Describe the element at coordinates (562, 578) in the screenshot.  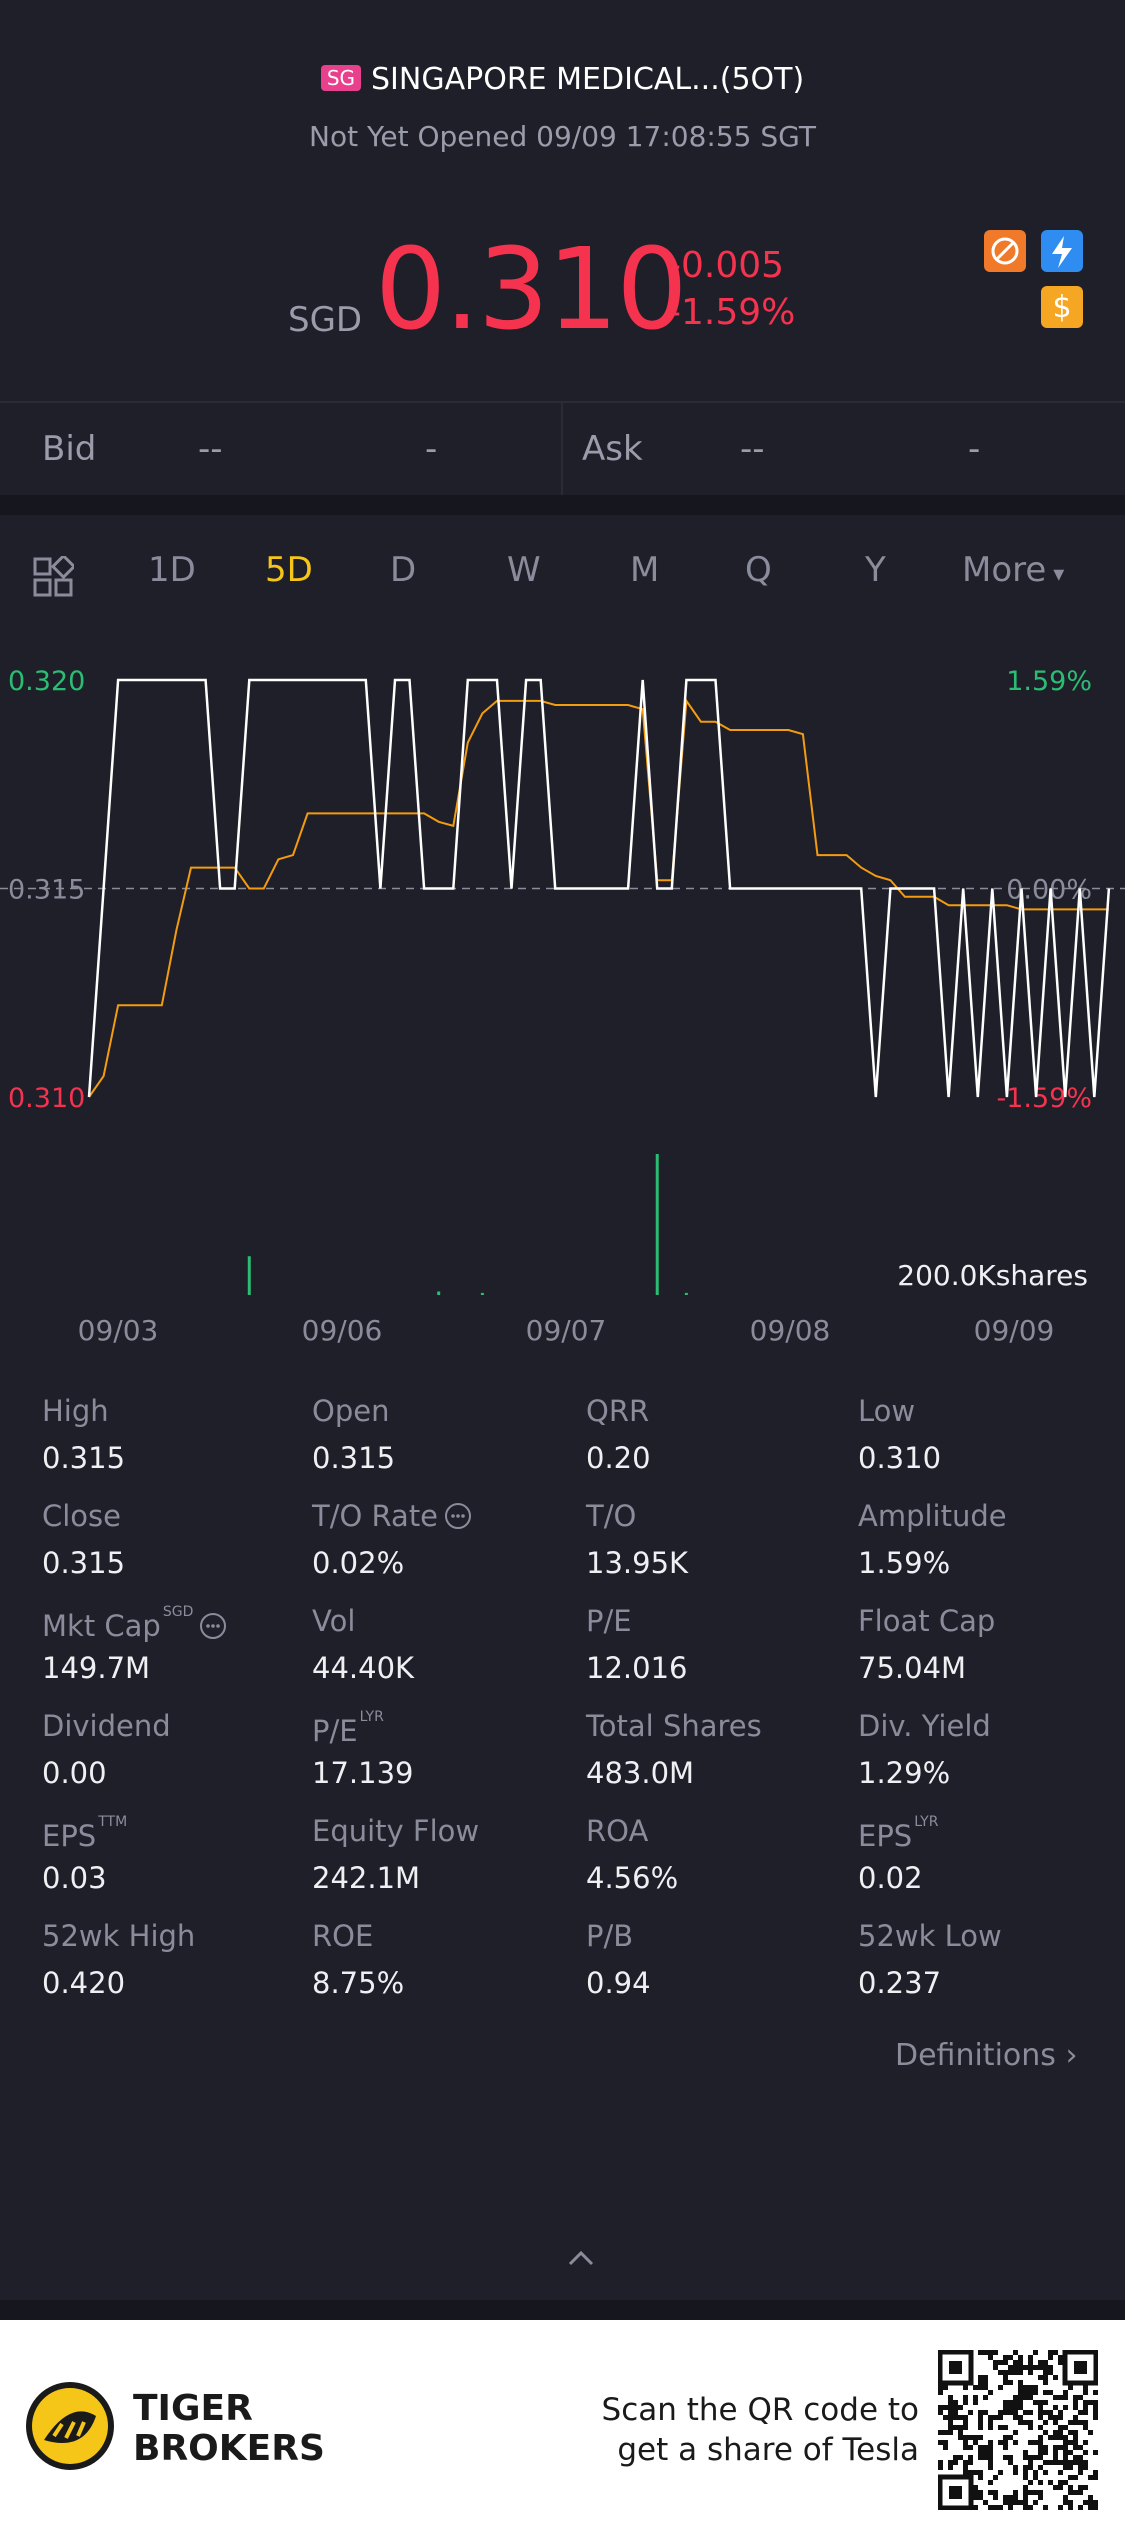
I see `period-tabs: 1D 5D D W M Q Y More ▾` at that location.